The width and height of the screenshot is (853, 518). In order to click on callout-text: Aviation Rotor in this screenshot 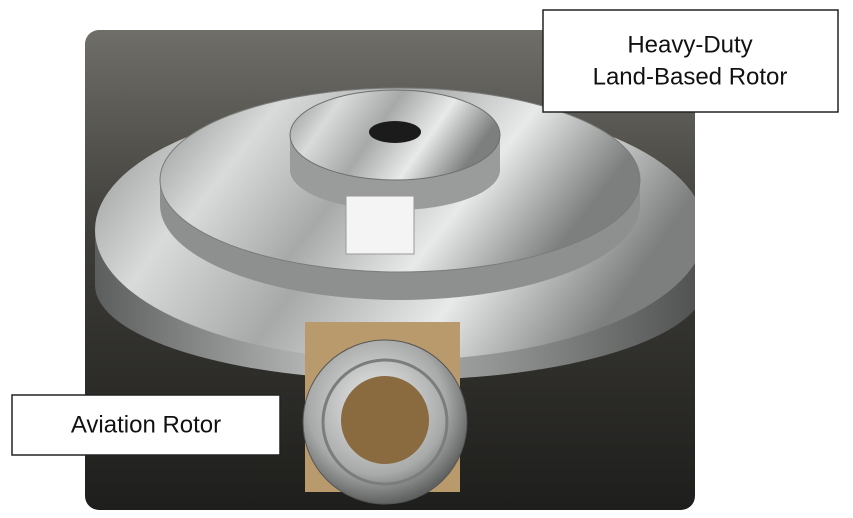, I will do `click(146, 424)`.